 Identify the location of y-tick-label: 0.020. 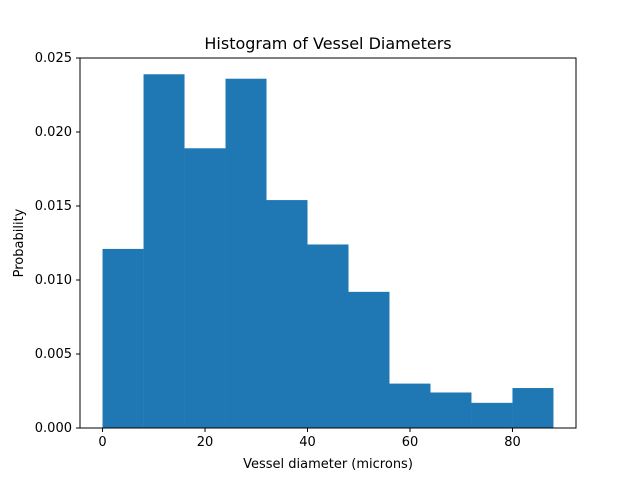
(53, 132).